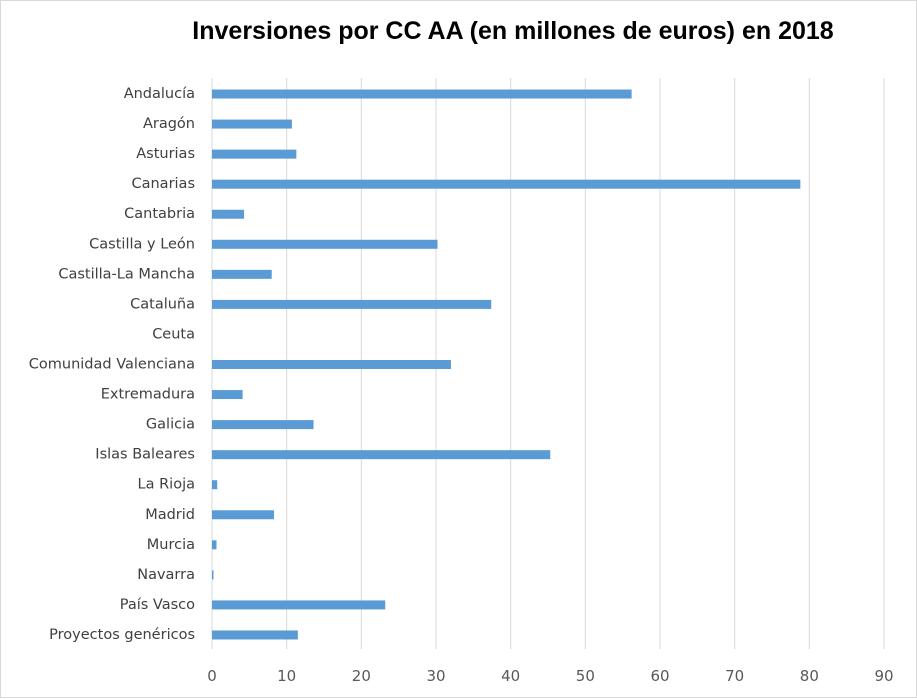  Describe the element at coordinates (166, 575) in the screenshot. I see `category-label: Navarra` at that location.